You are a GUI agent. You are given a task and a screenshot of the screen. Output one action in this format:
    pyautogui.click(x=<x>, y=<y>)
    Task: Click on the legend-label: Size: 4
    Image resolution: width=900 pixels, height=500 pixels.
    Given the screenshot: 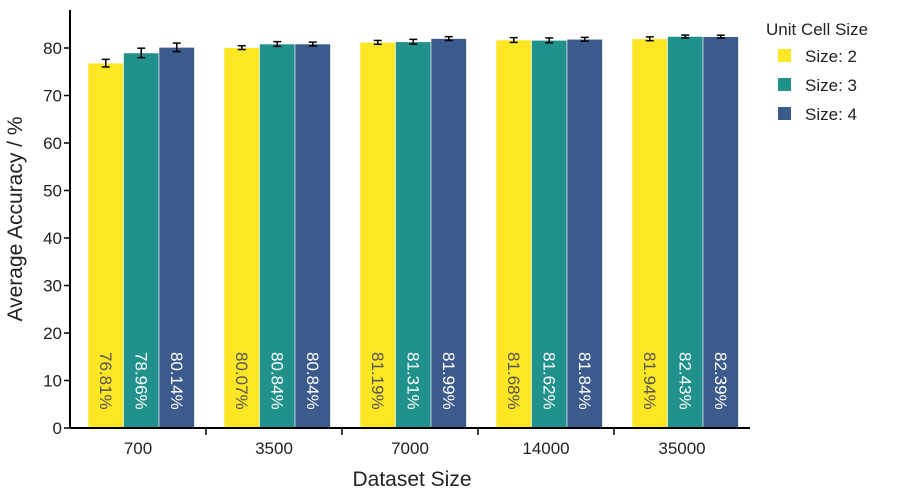 What is the action you would take?
    pyautogui.click(x=831, y=114)
    